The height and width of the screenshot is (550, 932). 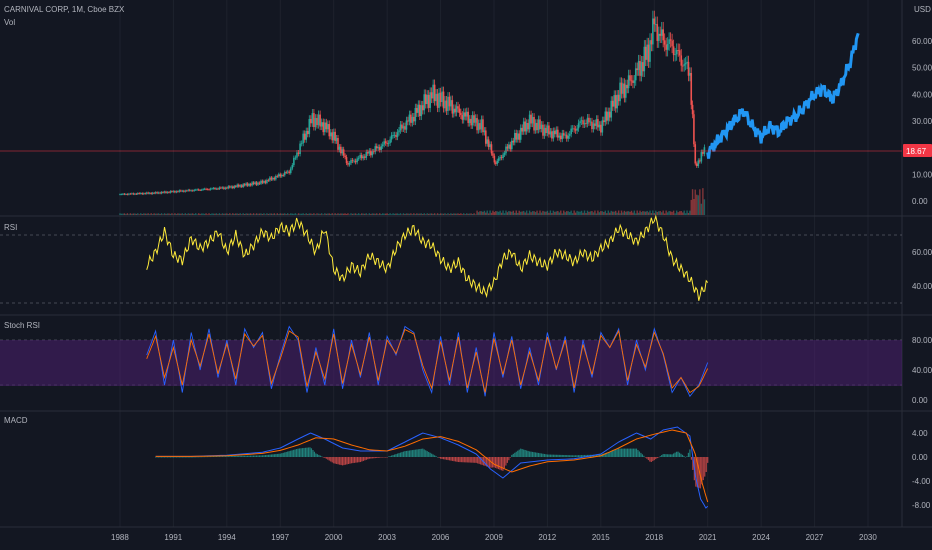 I want to click on stoch-rsi-title: Stoch RSI, so click(x=22, y=325).